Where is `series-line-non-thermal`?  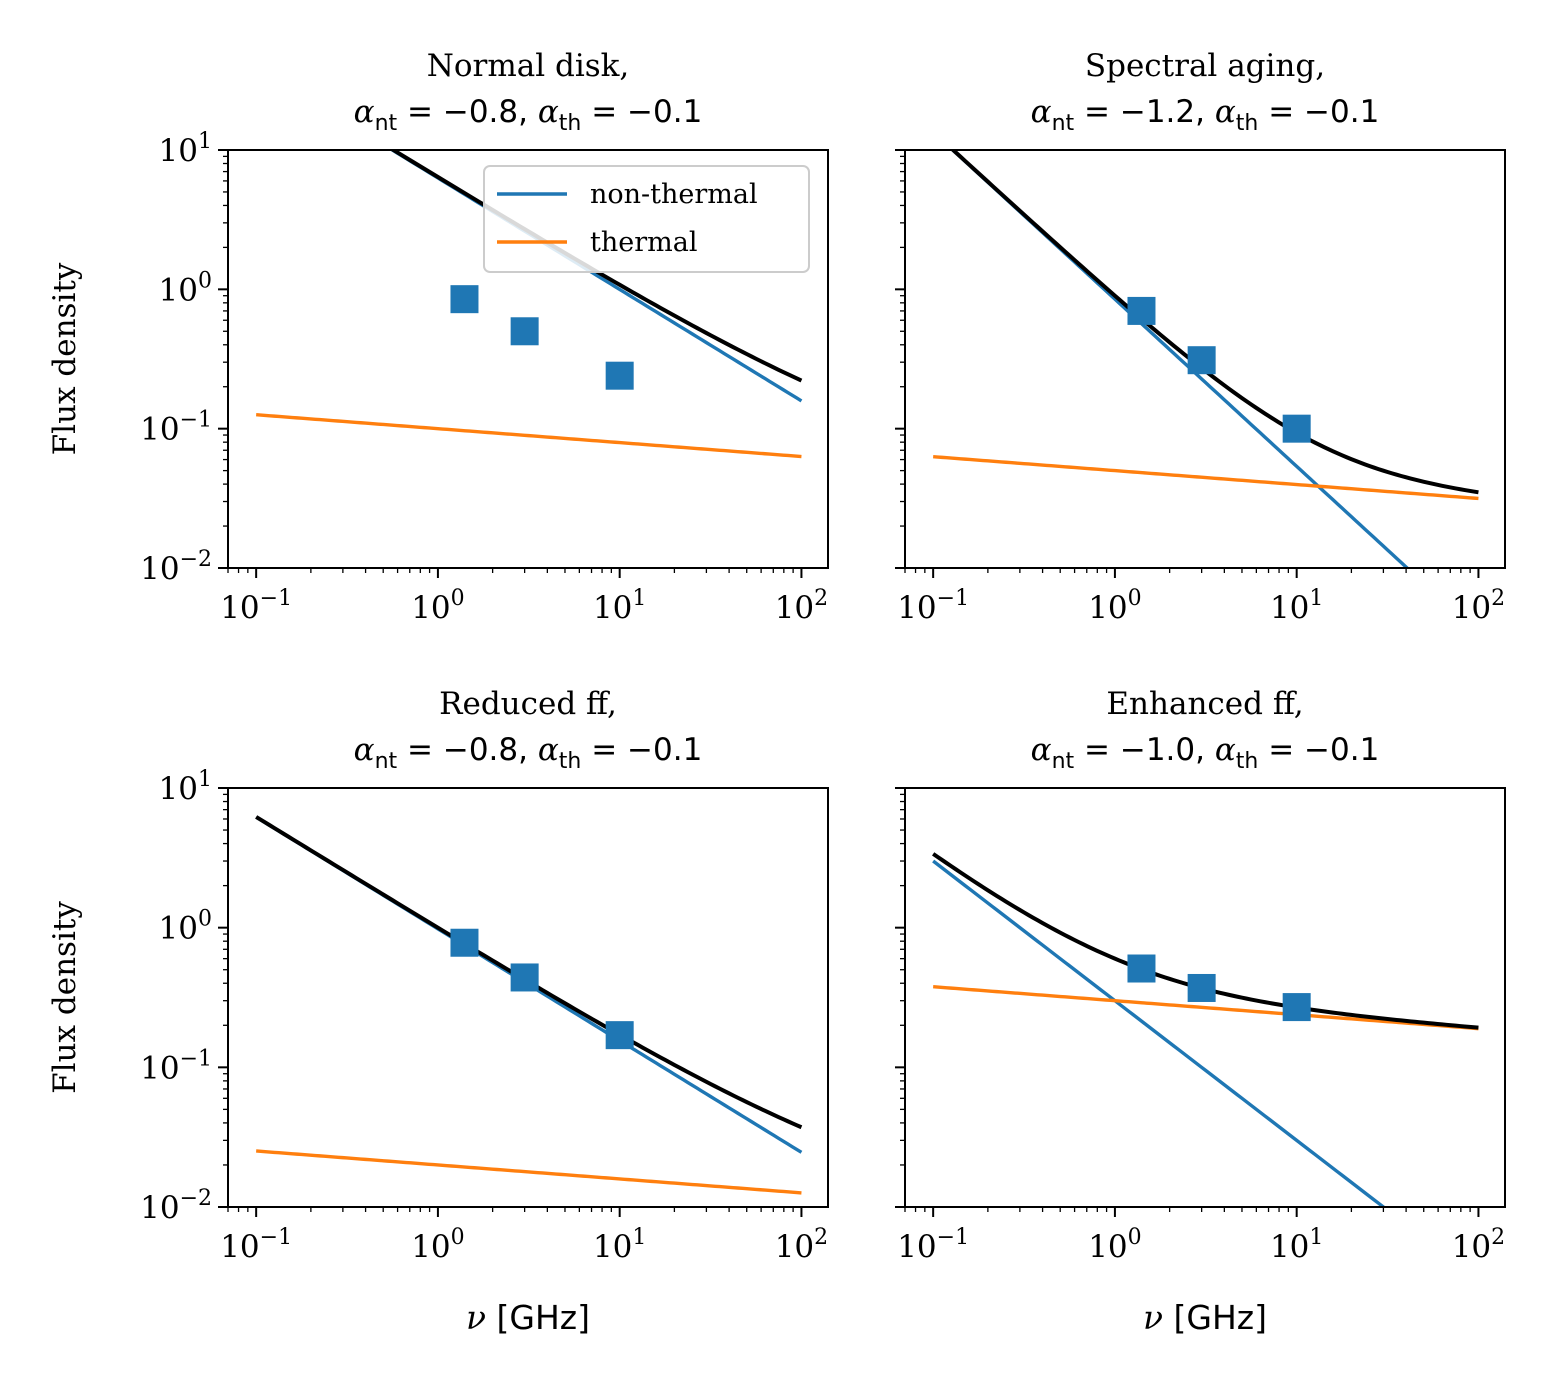
series-line-non-thermal is located at coordinates (1159, 1033).